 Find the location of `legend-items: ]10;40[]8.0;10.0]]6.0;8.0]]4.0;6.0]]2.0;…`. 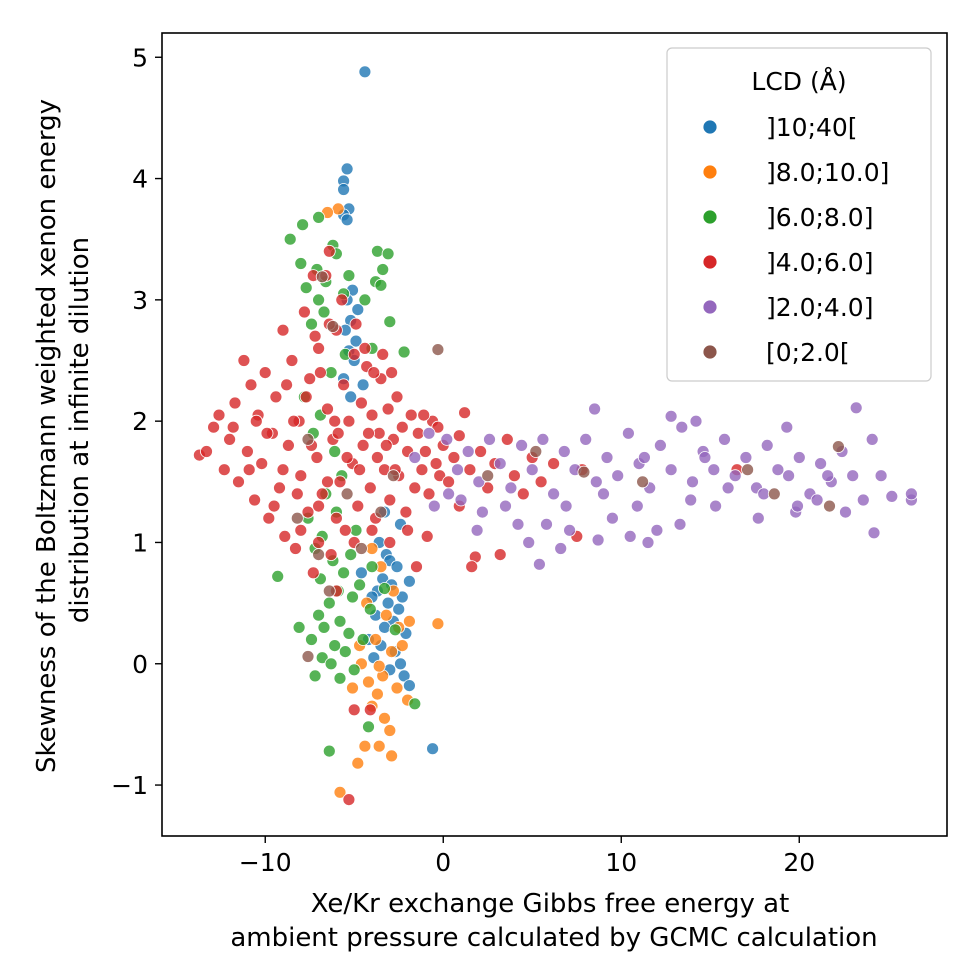

legend-items: ]10;40[]8.0;10.0]]6.0;8.0]]4.0;6.0]]2.0;… is located at coordinates (795, 240).